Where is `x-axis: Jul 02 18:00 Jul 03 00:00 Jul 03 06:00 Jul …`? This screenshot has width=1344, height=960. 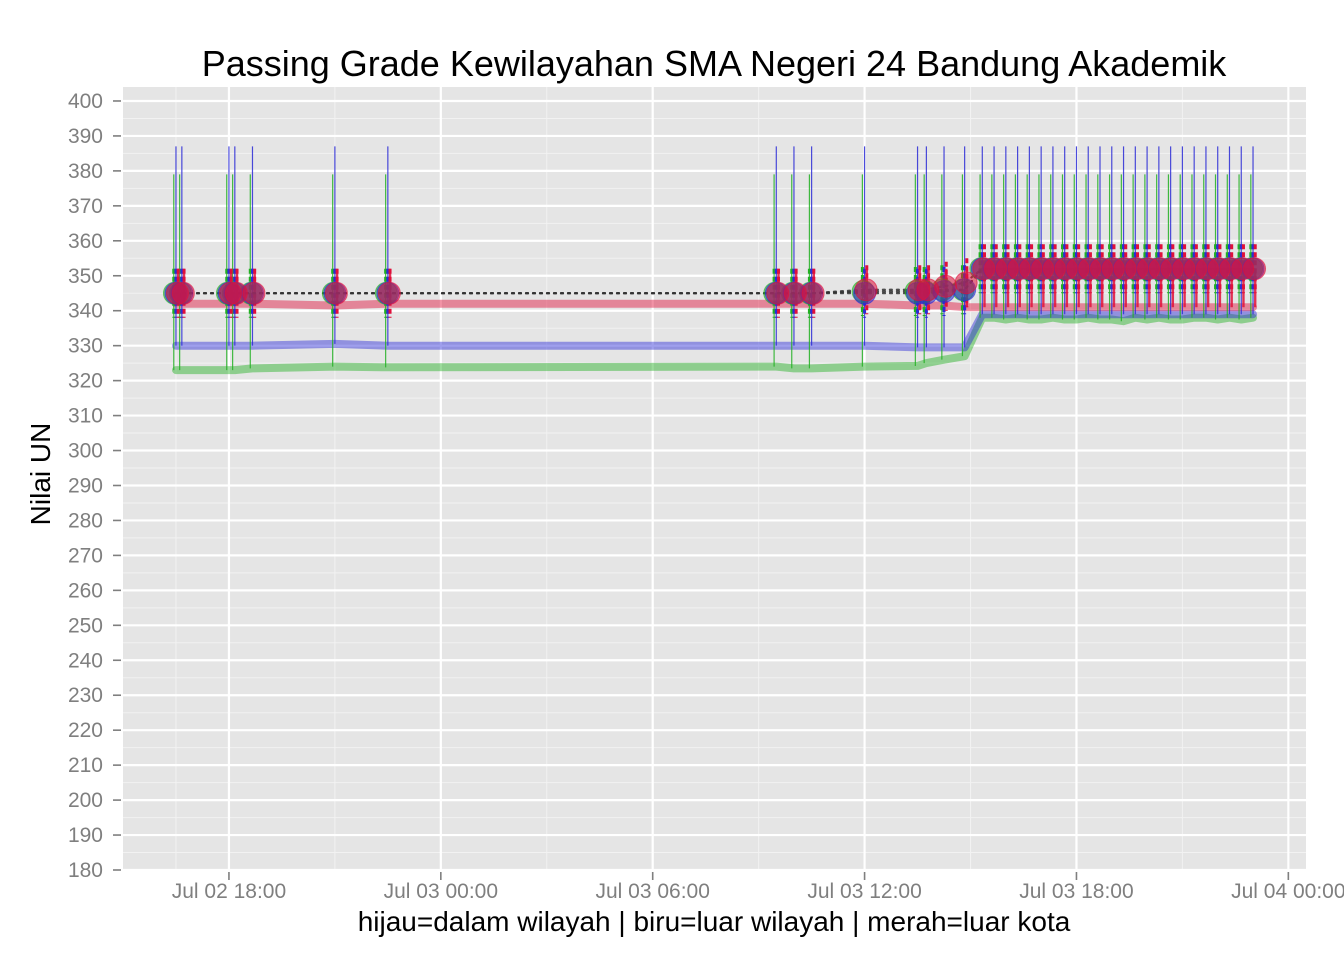 x-axis: Jul 02 18:00 Jul 03 00:00 Jul 03 06:00 Jul … is located at coordinates (758, 887).